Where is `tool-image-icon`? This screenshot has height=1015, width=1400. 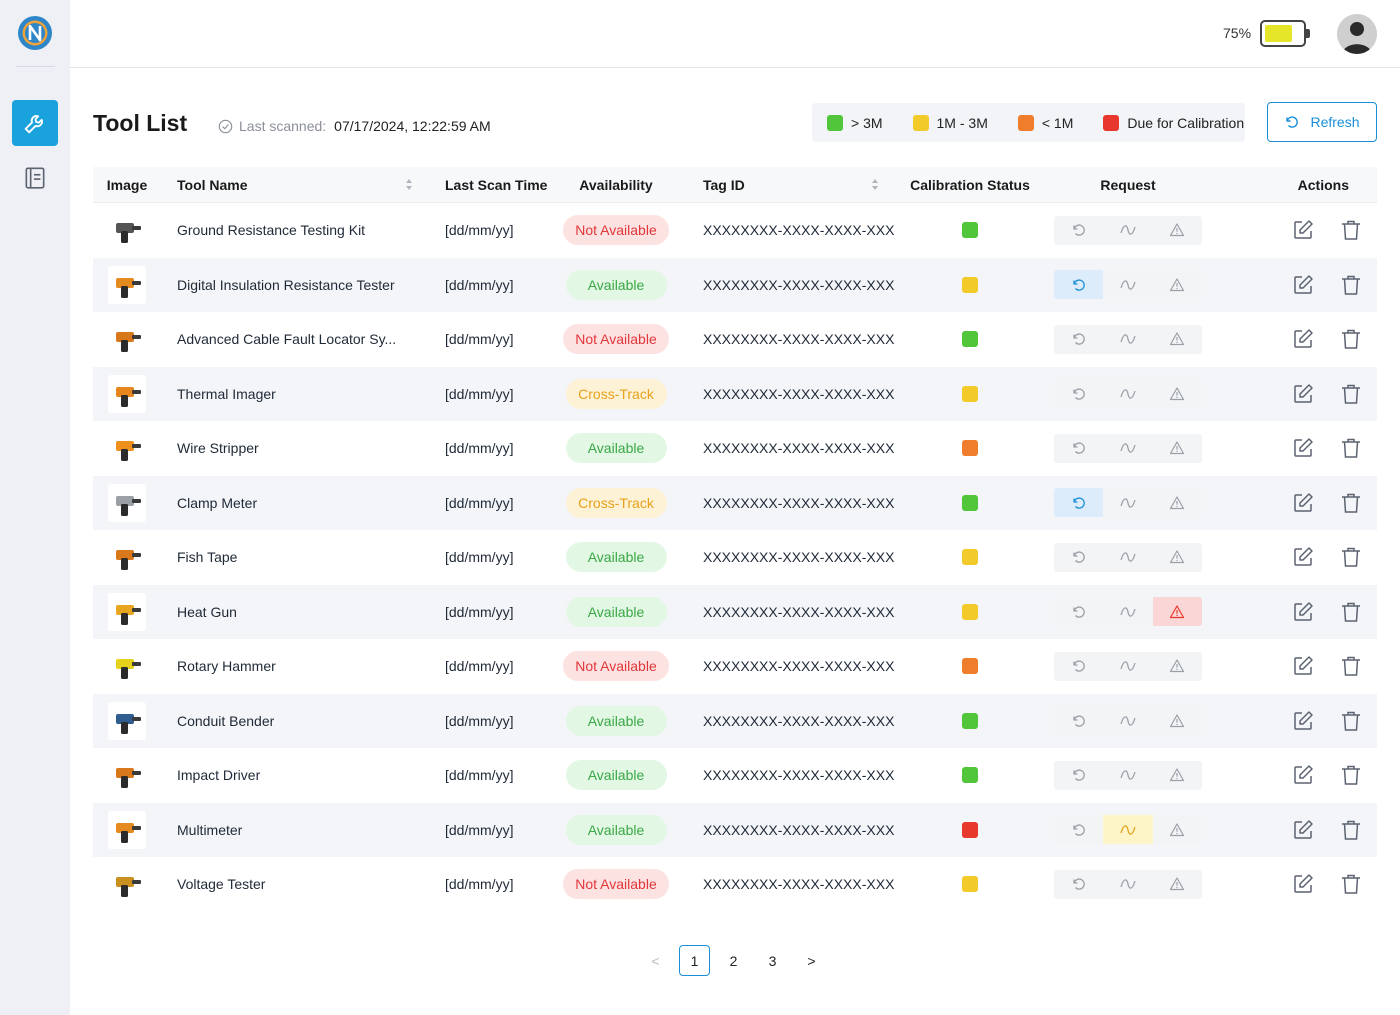 tool-image-icon is located at coordinates (128, 669).